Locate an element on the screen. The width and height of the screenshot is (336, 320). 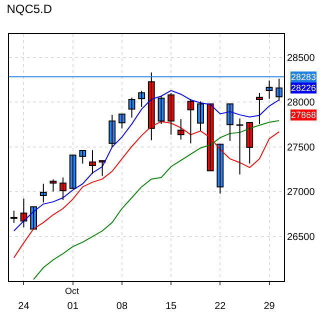
text: 27868 is located at coordinates (303, 115).